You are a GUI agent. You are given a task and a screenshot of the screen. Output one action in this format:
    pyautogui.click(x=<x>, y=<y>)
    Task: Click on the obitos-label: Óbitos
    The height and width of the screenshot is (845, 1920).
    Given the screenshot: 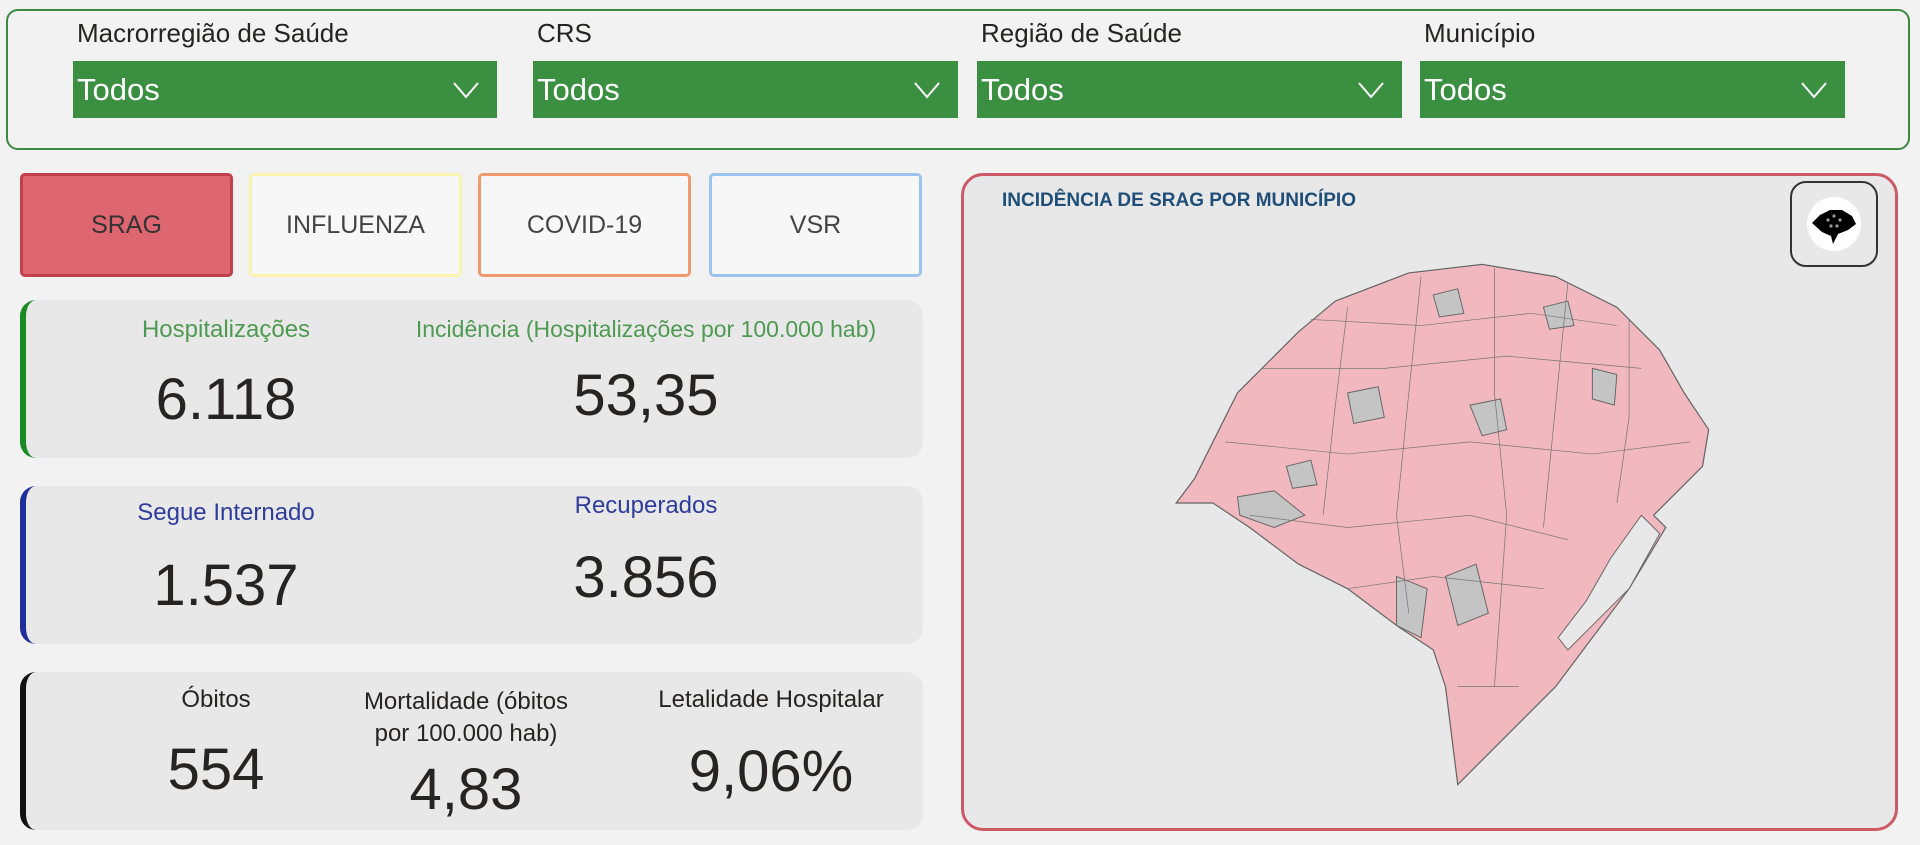 What is the action you would take?
    pyautogui.click(x=216, y=699)
    